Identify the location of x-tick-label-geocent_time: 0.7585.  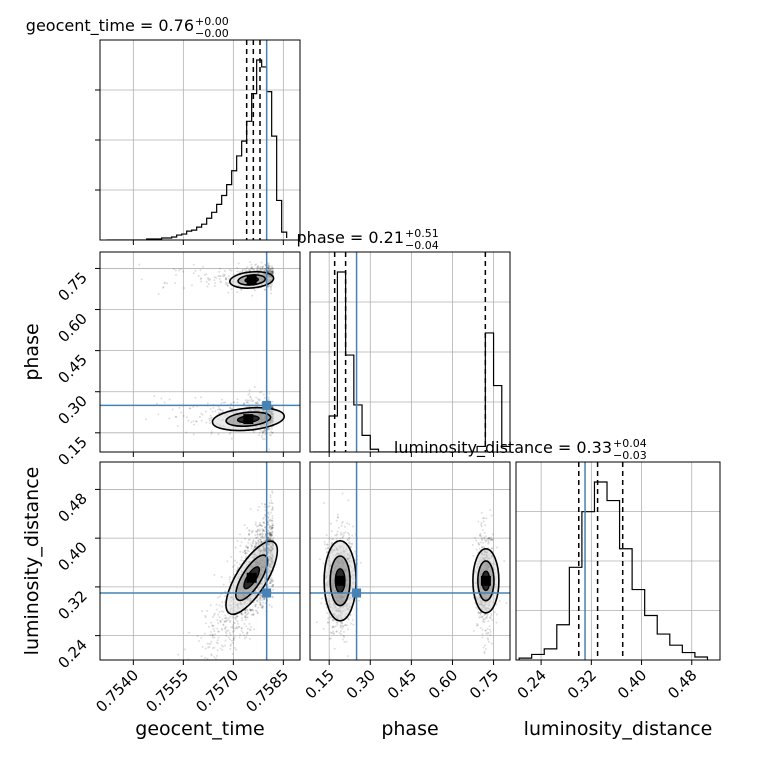
(267, 691).